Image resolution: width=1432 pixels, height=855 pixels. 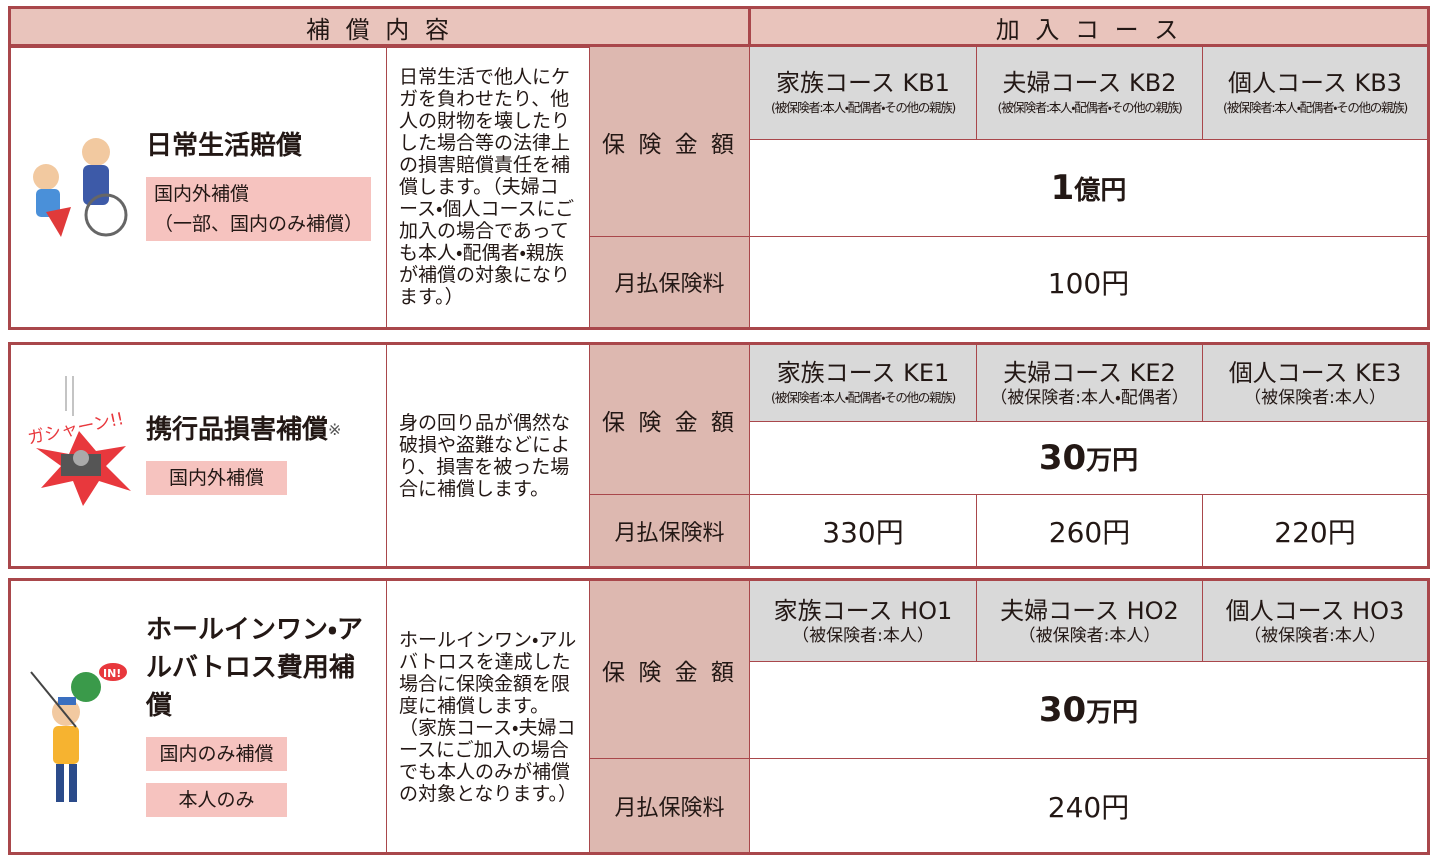 What do you see at coordinates (1089, 83) in the screenshot?
I see `course-name: 夫婦コース KB2` at bounding box center [1089, 83].